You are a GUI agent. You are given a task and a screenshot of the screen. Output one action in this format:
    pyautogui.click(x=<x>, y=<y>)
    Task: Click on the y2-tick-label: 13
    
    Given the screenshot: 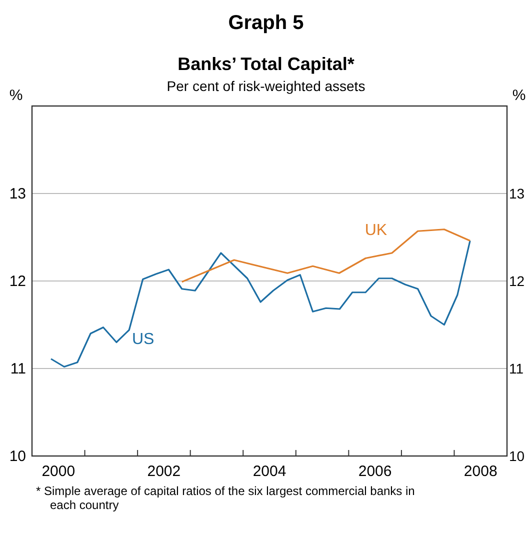 What is the action you would take?
    pyautogui.click(x=517, y=194)
    